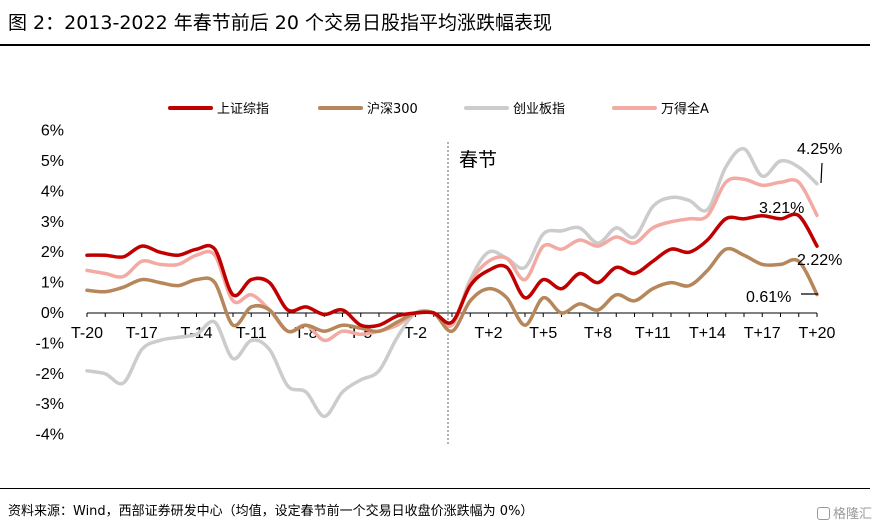 This screenshot has height=531, width=892. I want to click on series-line-hs300, so click(452, 290).